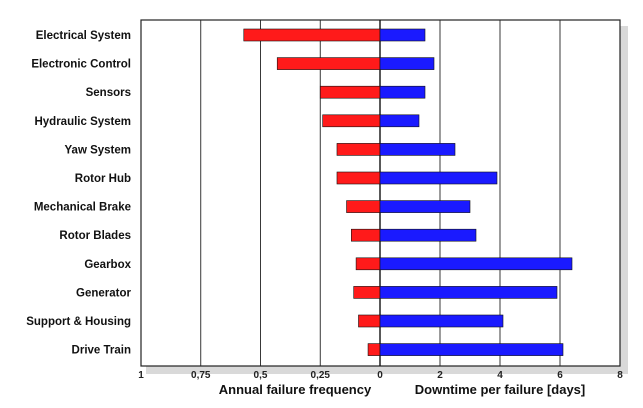  Describe the element at coordinates (321, 375) in the screenshot. I see `left-tick-label: 0,25` at that location.